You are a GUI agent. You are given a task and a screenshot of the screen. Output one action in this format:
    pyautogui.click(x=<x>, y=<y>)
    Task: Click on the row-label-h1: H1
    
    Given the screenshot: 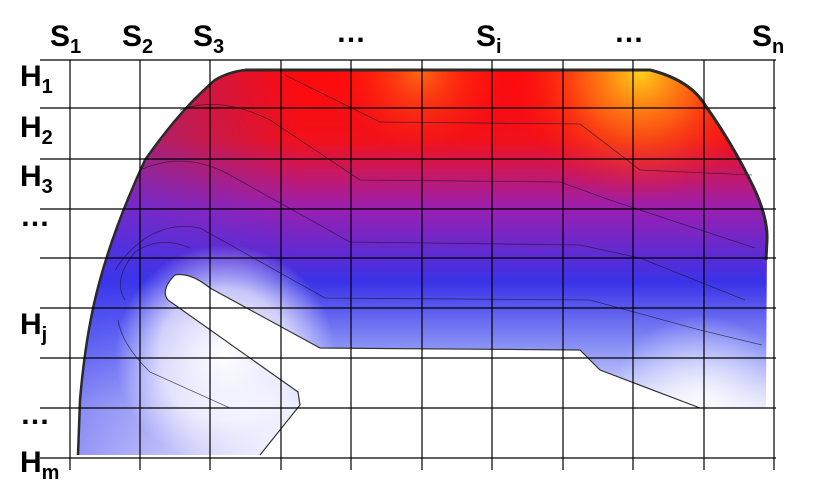 What is the action you would take?
    pyautogui.click(x=36, y=79)
    